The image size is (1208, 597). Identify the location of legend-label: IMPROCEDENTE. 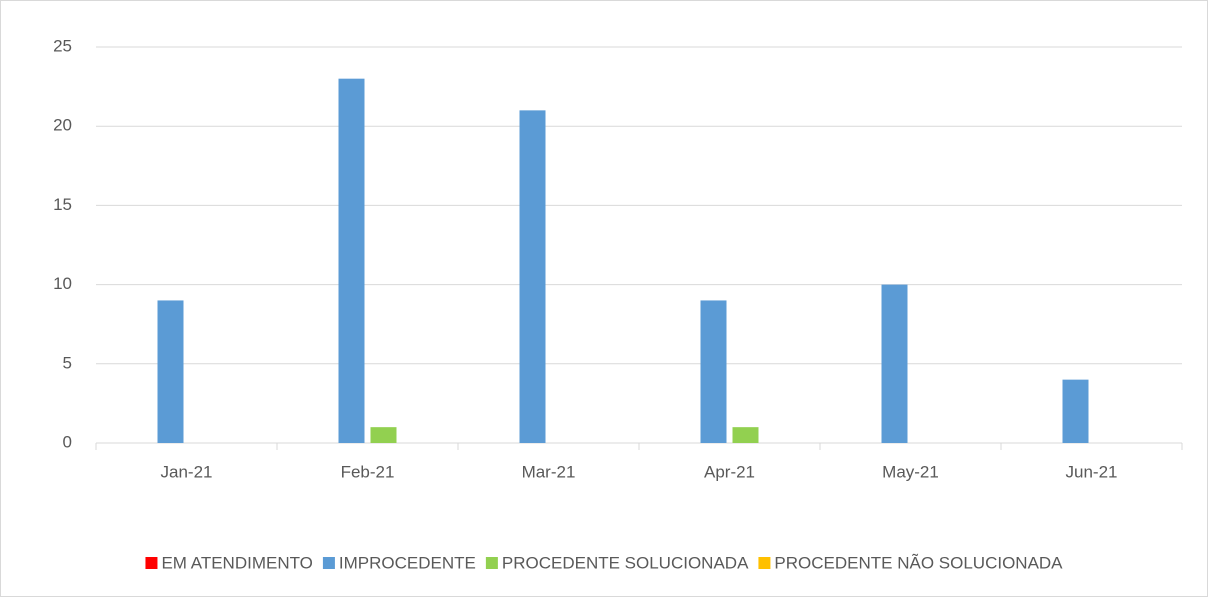
(407, 562).